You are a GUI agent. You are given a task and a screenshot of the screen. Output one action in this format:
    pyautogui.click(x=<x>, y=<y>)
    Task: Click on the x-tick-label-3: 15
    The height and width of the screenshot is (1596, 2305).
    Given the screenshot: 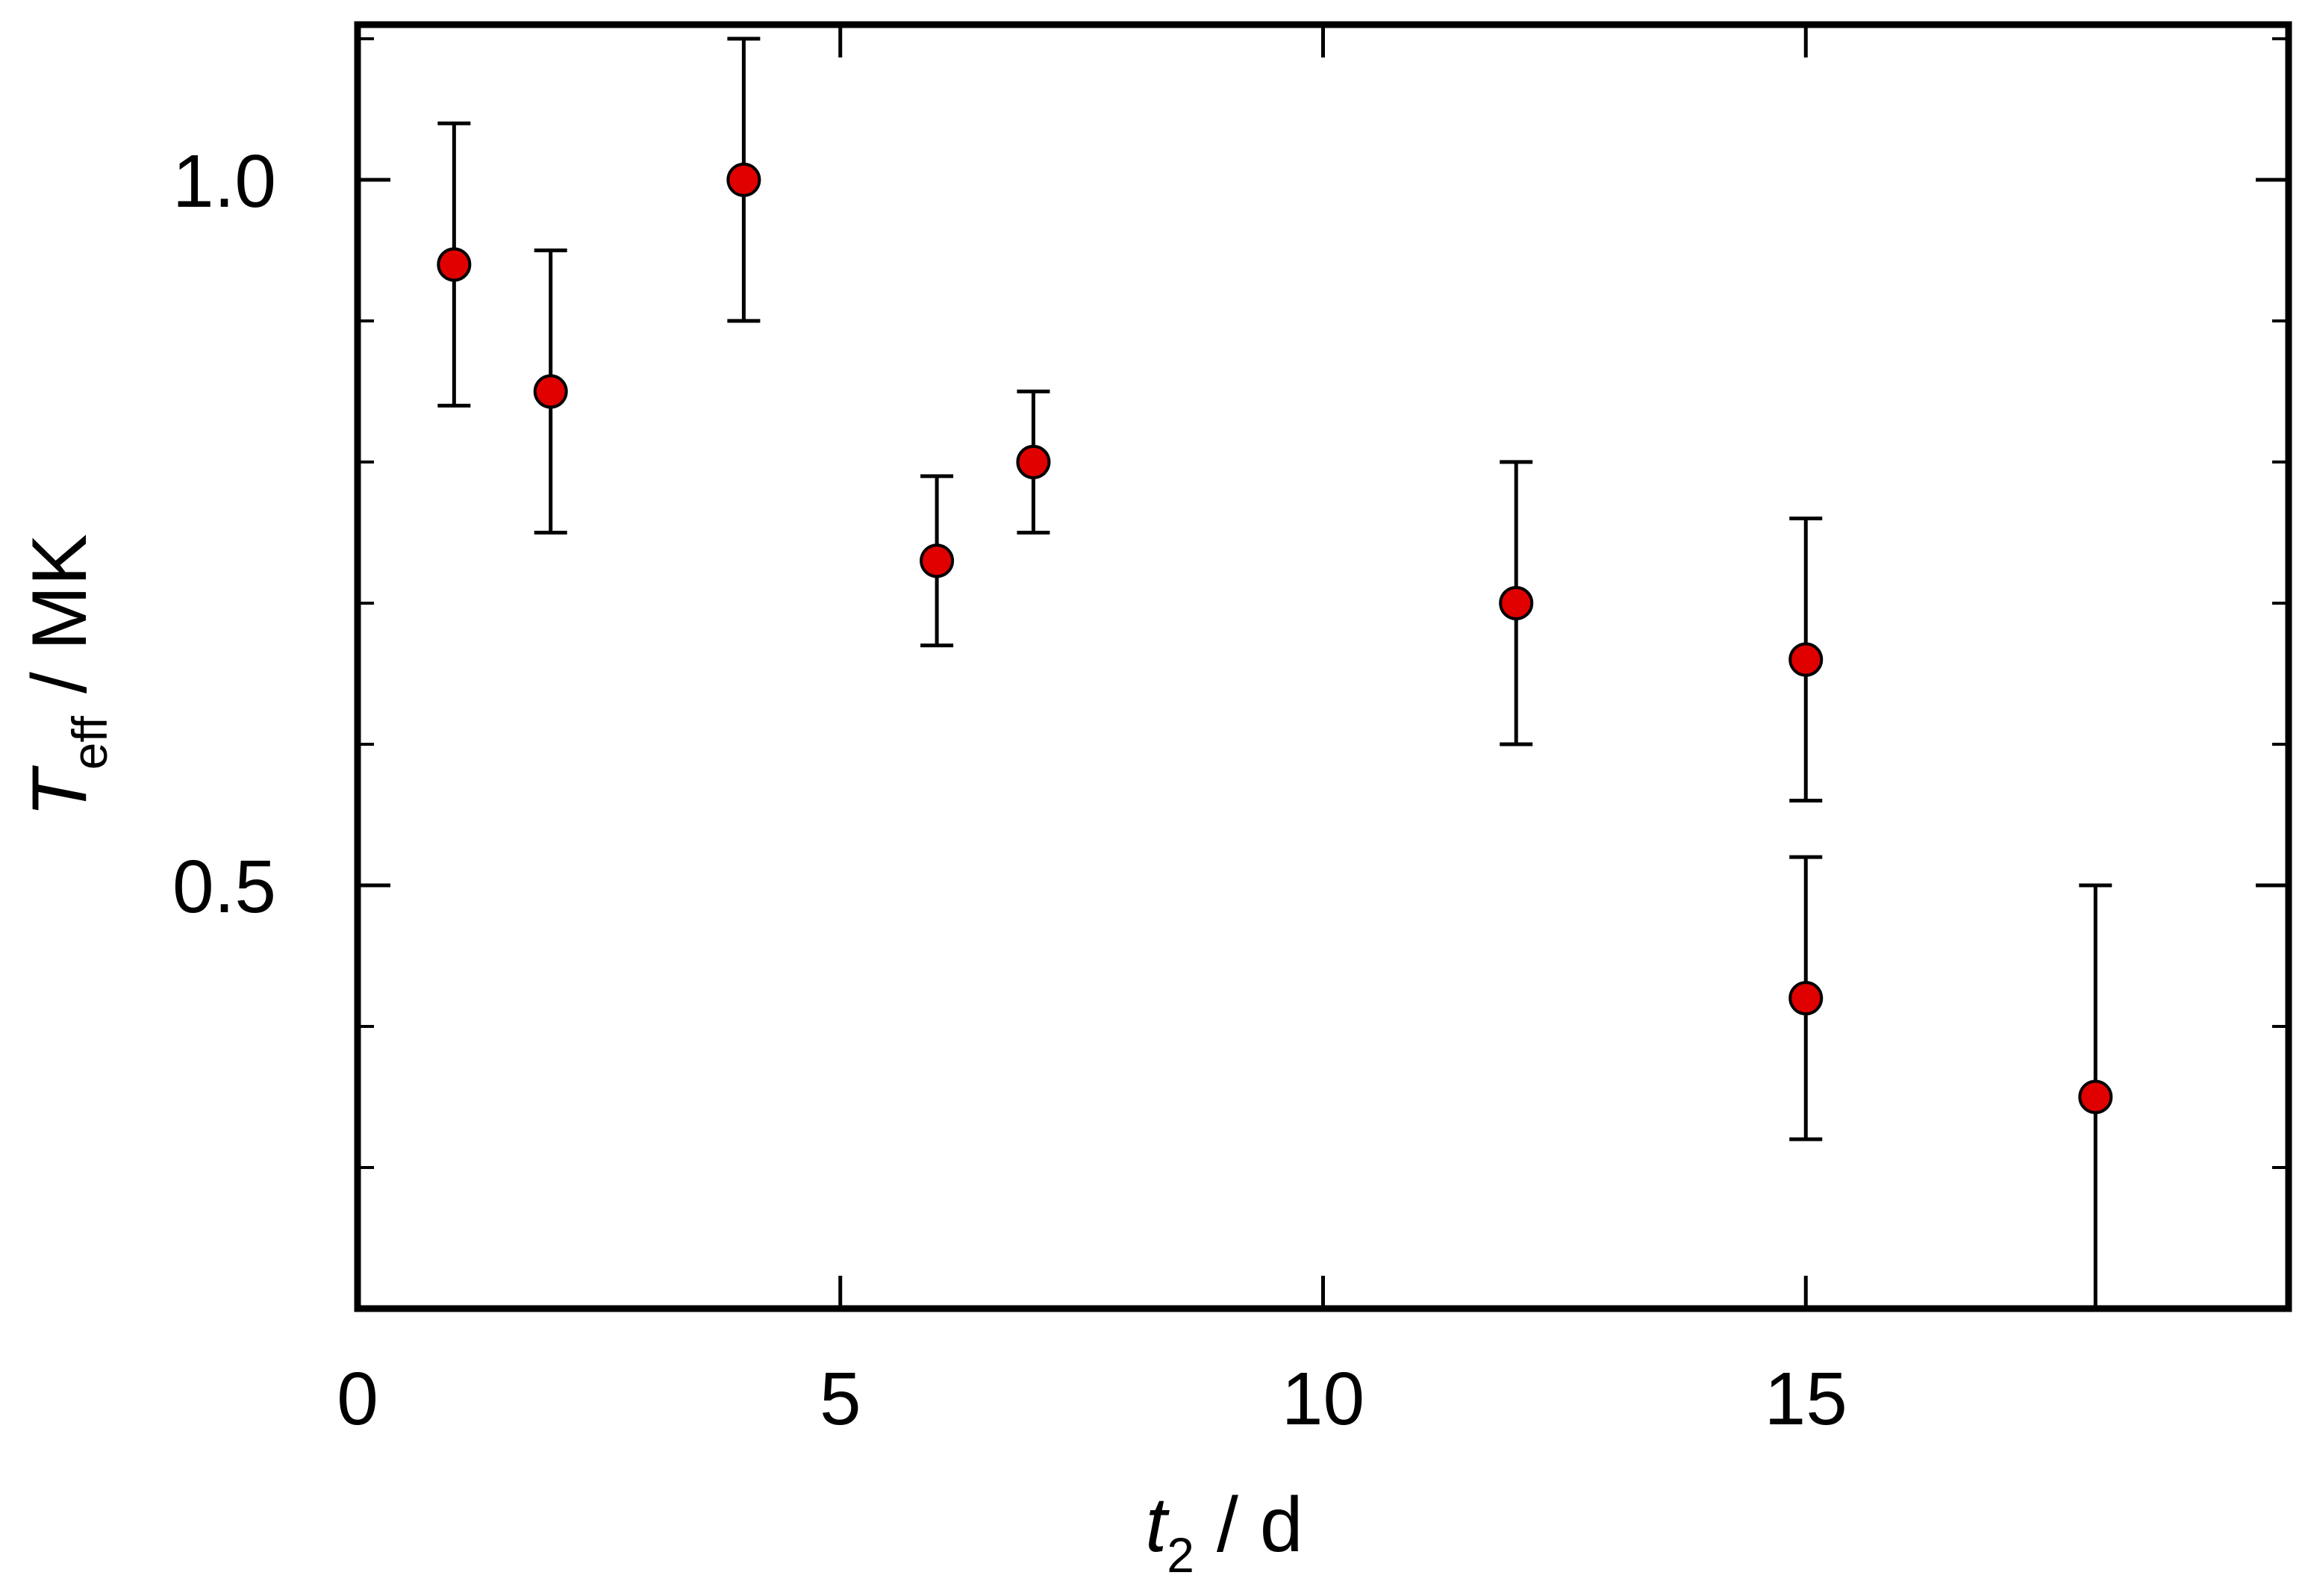 What is the action you would take?
    pyautogui.click(x=1806, y=1399)
    